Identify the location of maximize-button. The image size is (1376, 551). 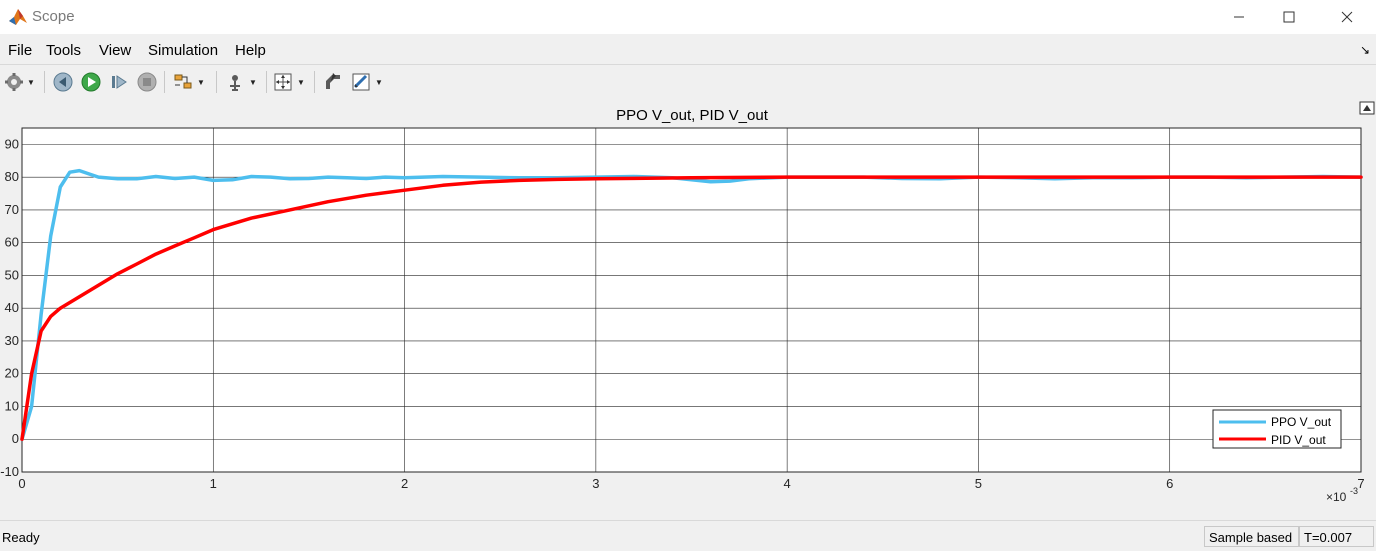
(1289, 17).